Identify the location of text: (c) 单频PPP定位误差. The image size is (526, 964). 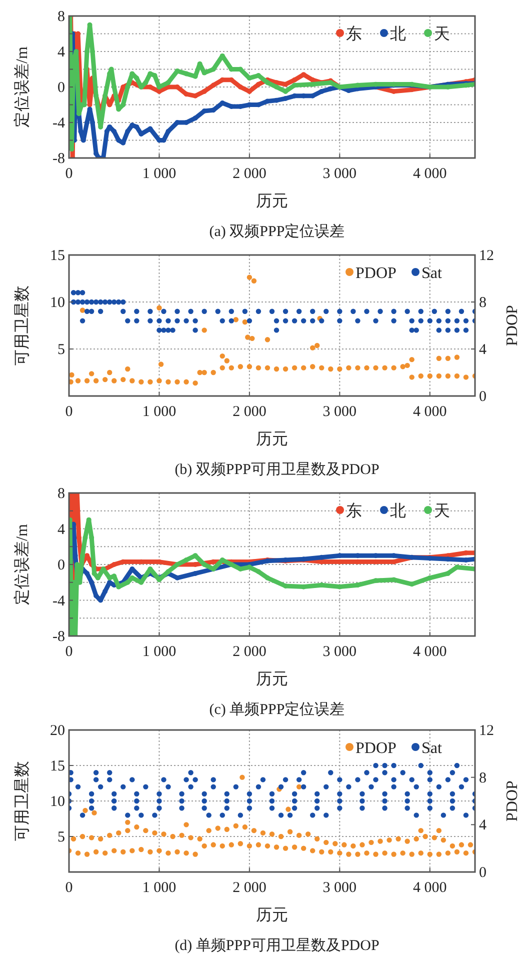
(277, 709).